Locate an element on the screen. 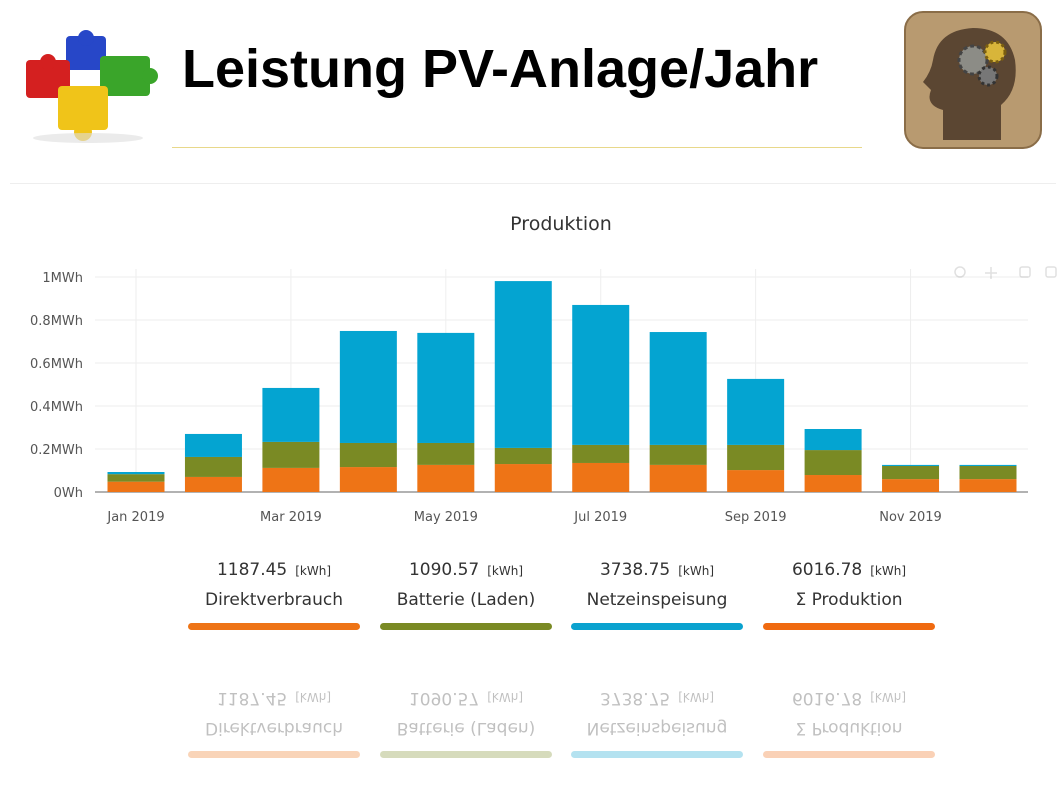  y-tick-label: 0.8MWh is located at coordinates (56, 321).